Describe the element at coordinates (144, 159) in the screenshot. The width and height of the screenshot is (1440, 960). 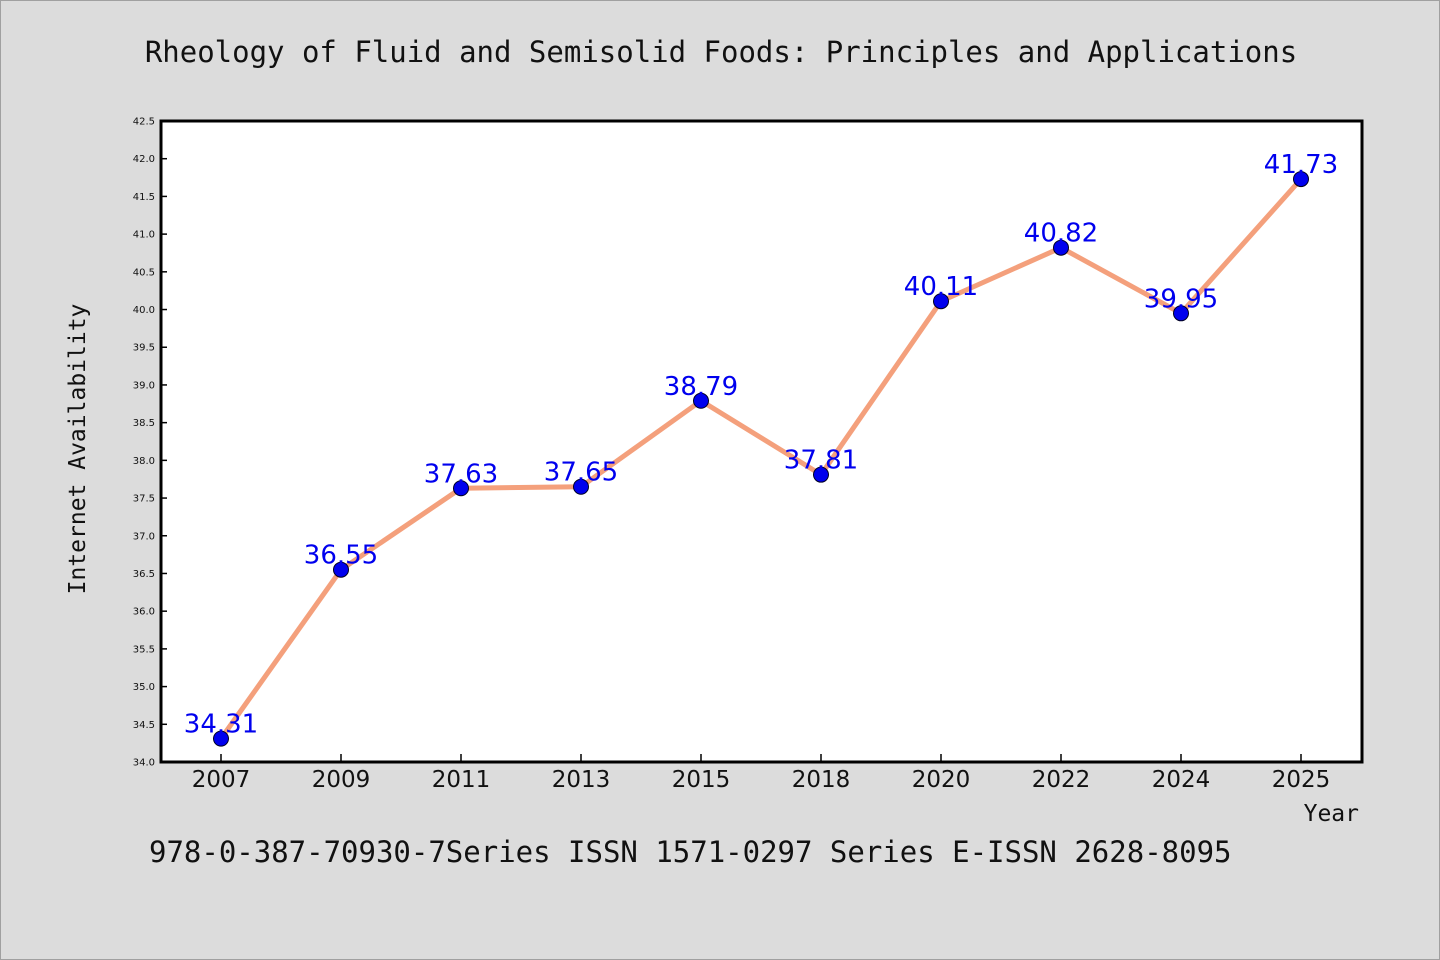
I see `y-tick-label: 42.0` at that location.